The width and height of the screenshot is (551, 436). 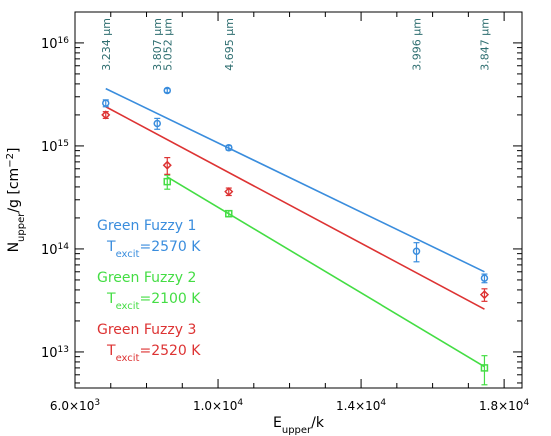 I want to click on y-tick-label: 1015, so click(x=55, y=147).